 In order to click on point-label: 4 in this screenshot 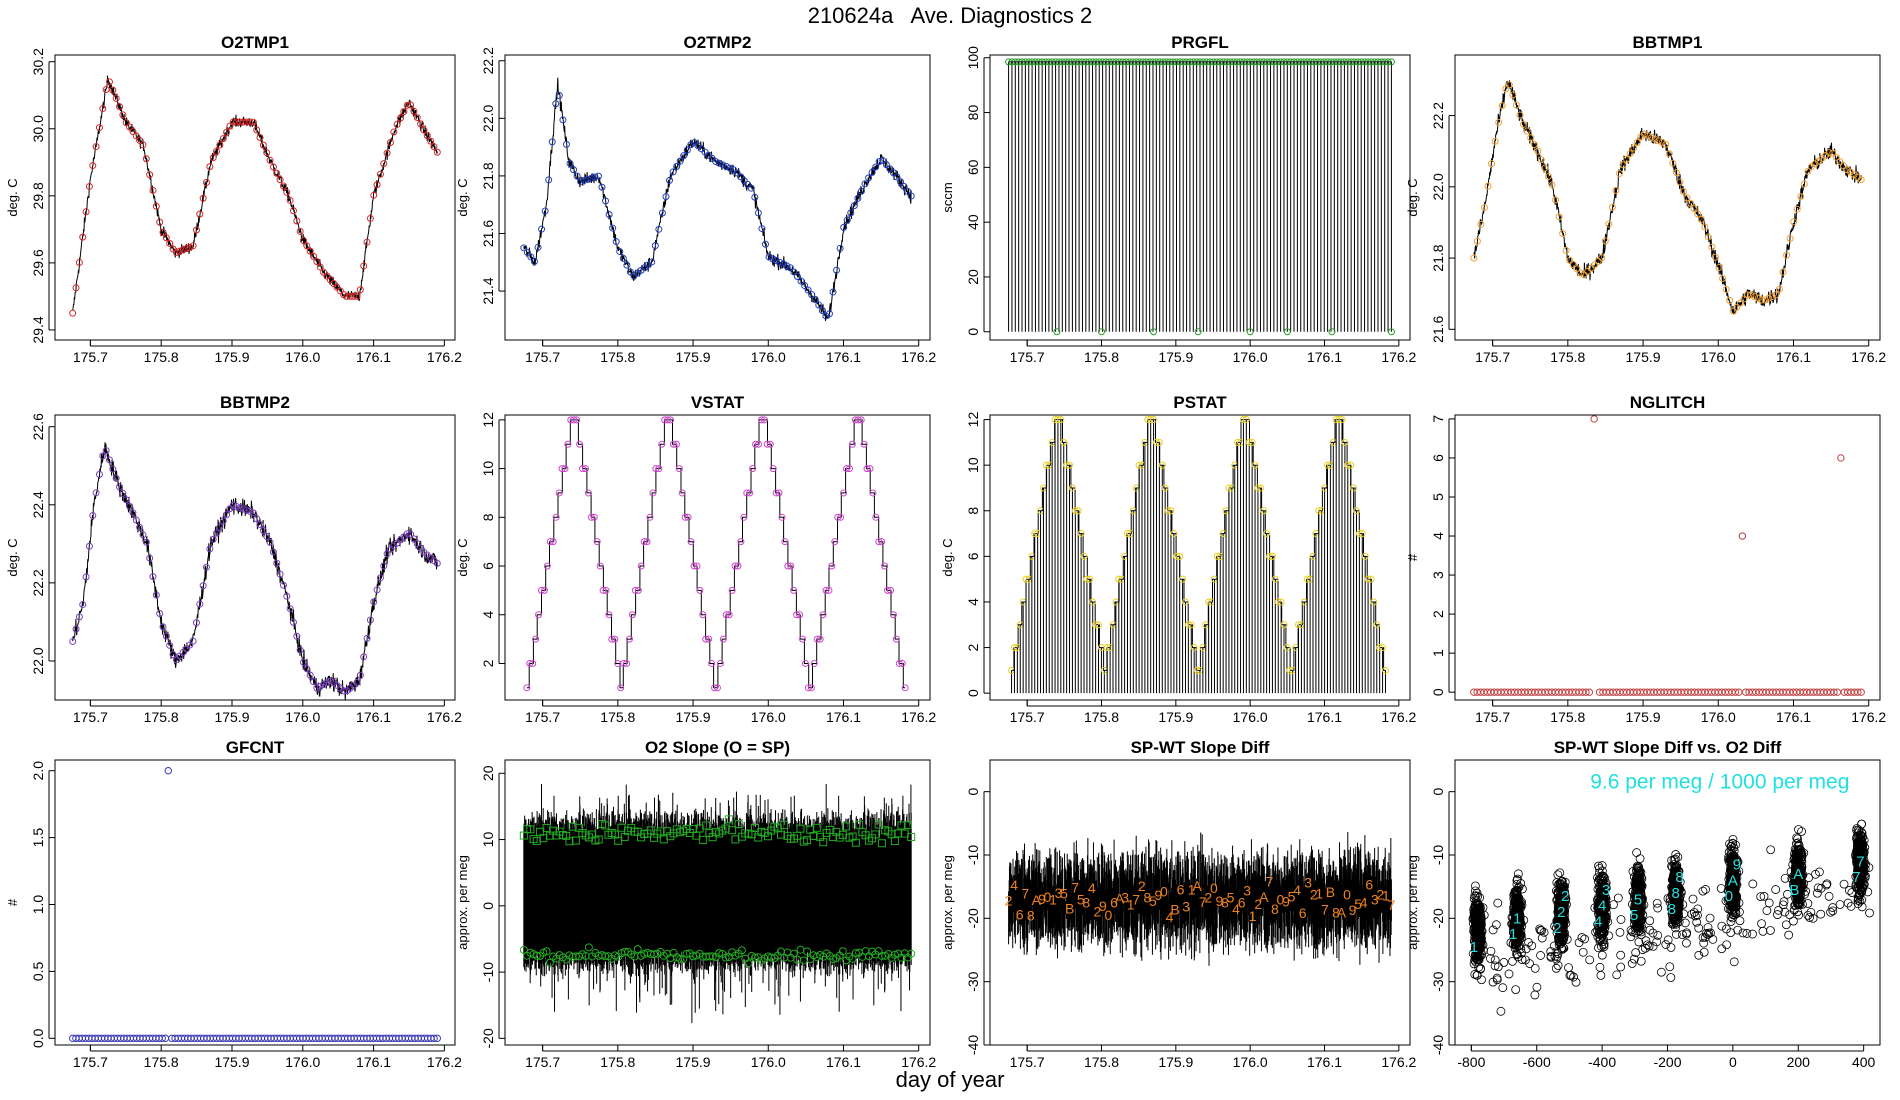, I will do `click(1364, 902)`.